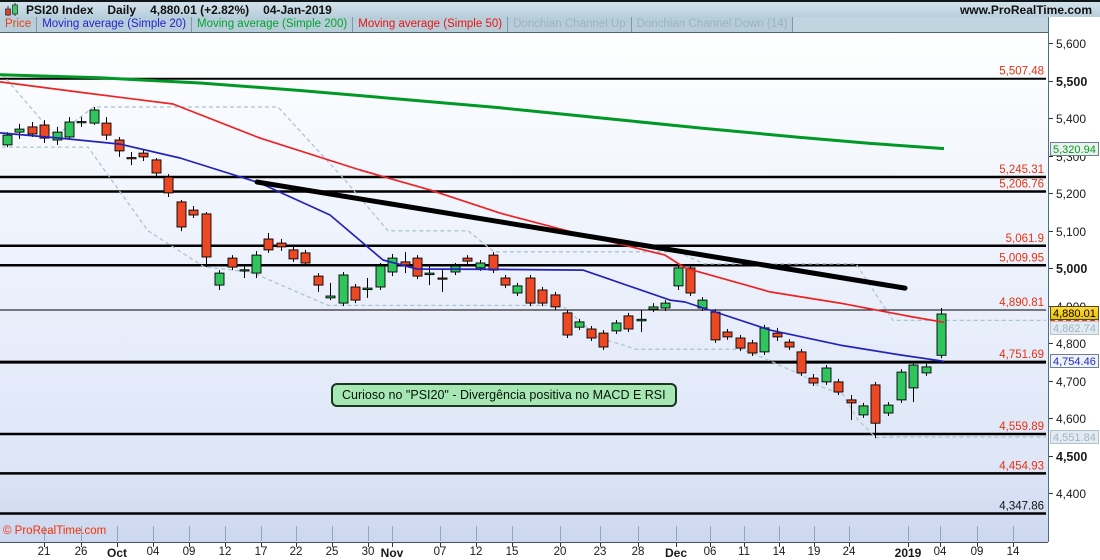 This screenshot has width=1100, height=560. I want to click on tab-moving-average-simple-50: Moving average (Simple 50), so click(431, 24).